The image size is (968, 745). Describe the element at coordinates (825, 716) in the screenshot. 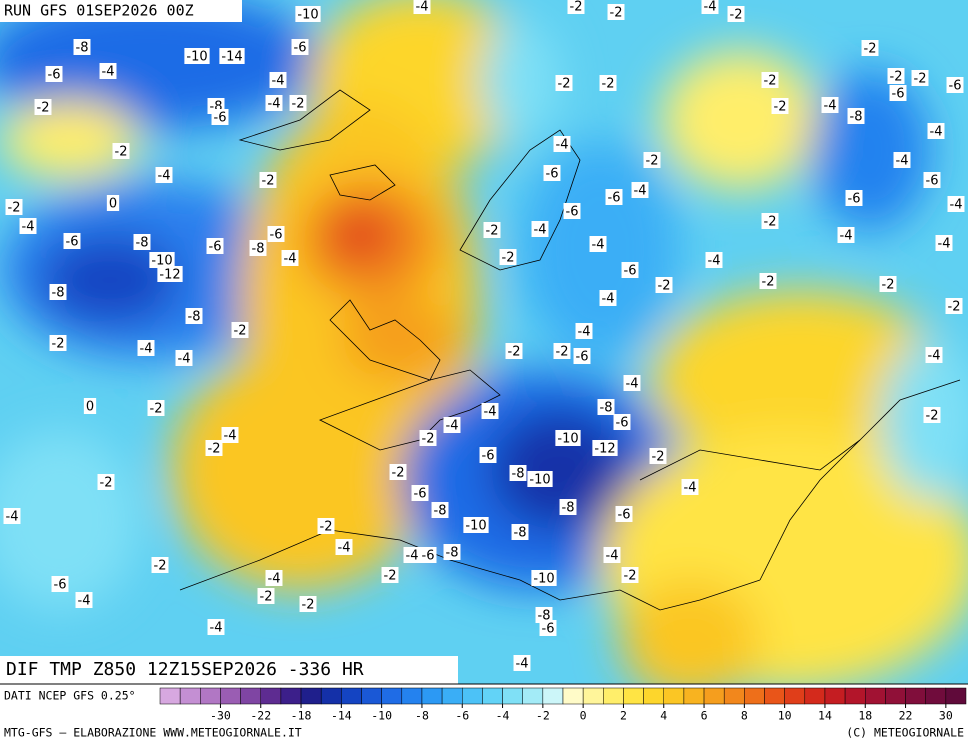

I see `colorbar-tick-label: 14` at that location.